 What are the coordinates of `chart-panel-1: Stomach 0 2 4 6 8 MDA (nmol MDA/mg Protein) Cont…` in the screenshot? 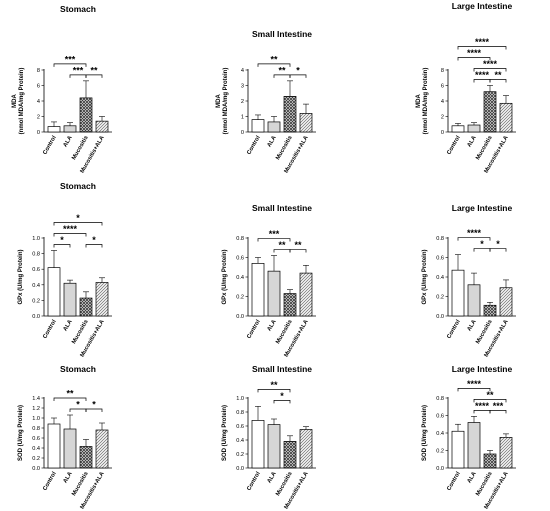 It's located at (62, 89).